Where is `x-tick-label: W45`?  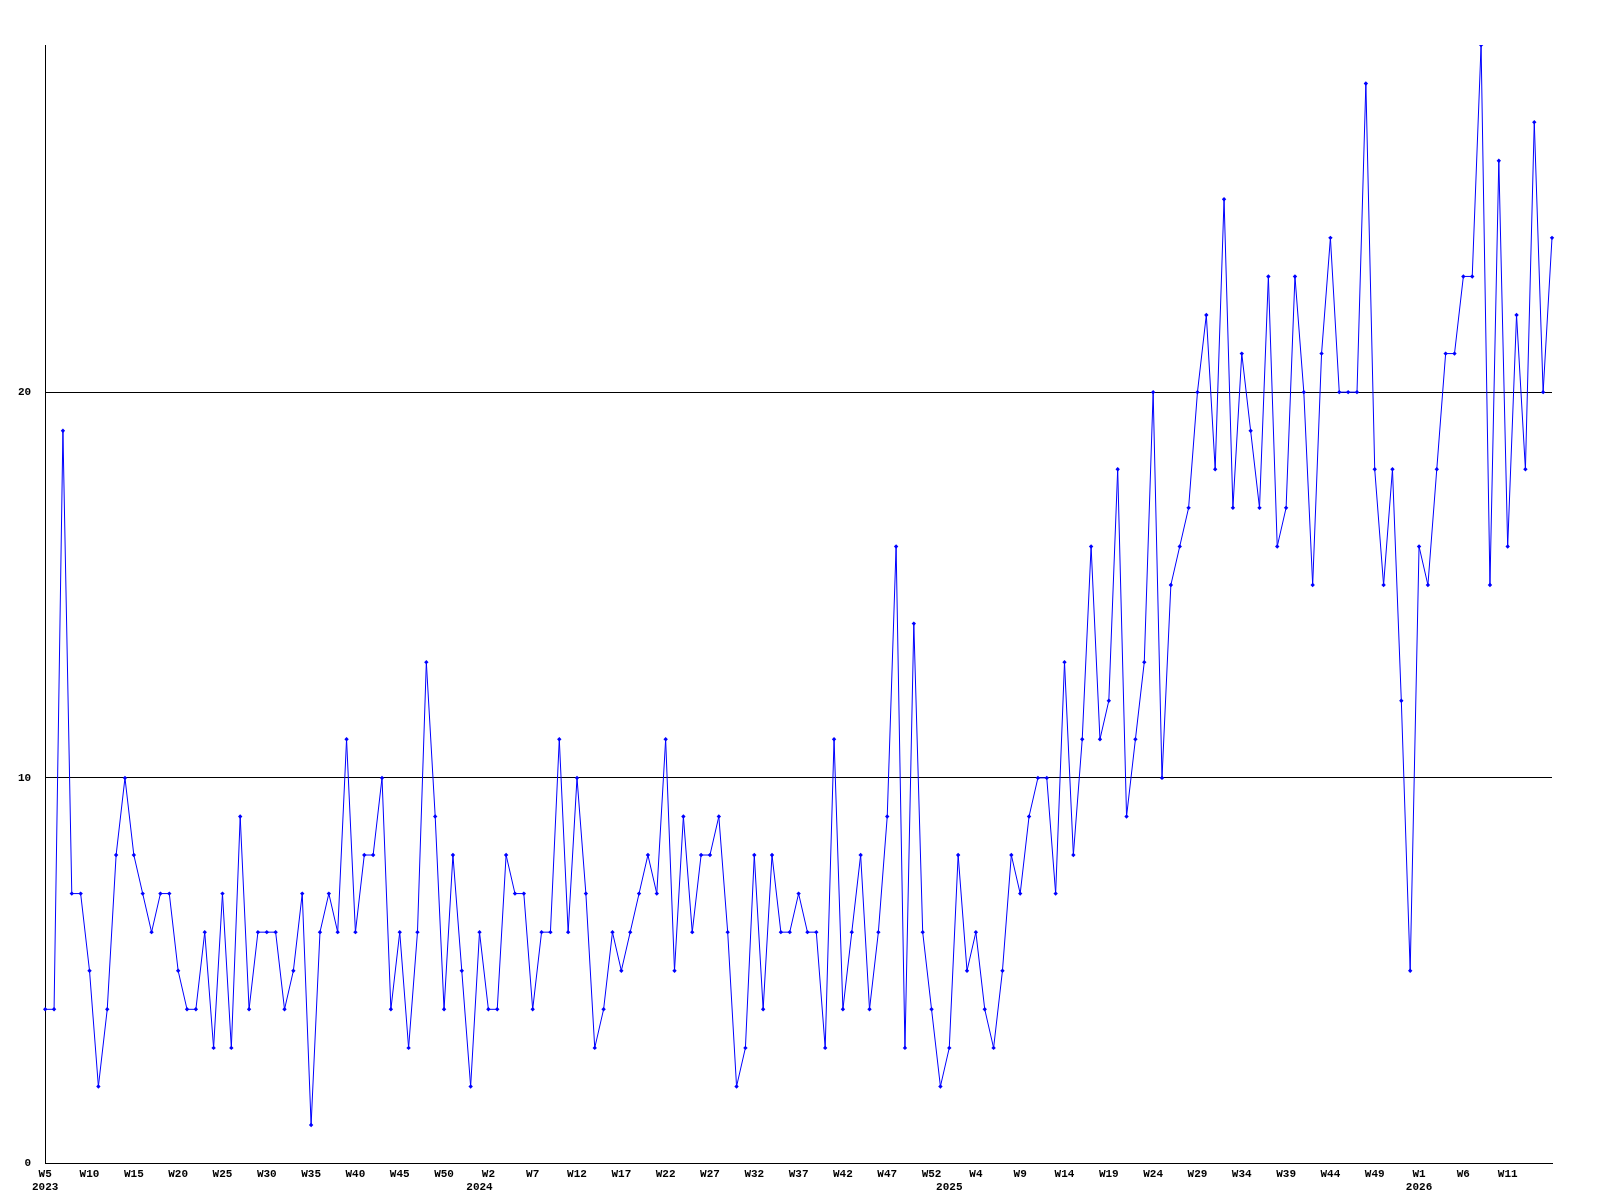
x-tick-label: W45 is located at coordinates (400, 1173).